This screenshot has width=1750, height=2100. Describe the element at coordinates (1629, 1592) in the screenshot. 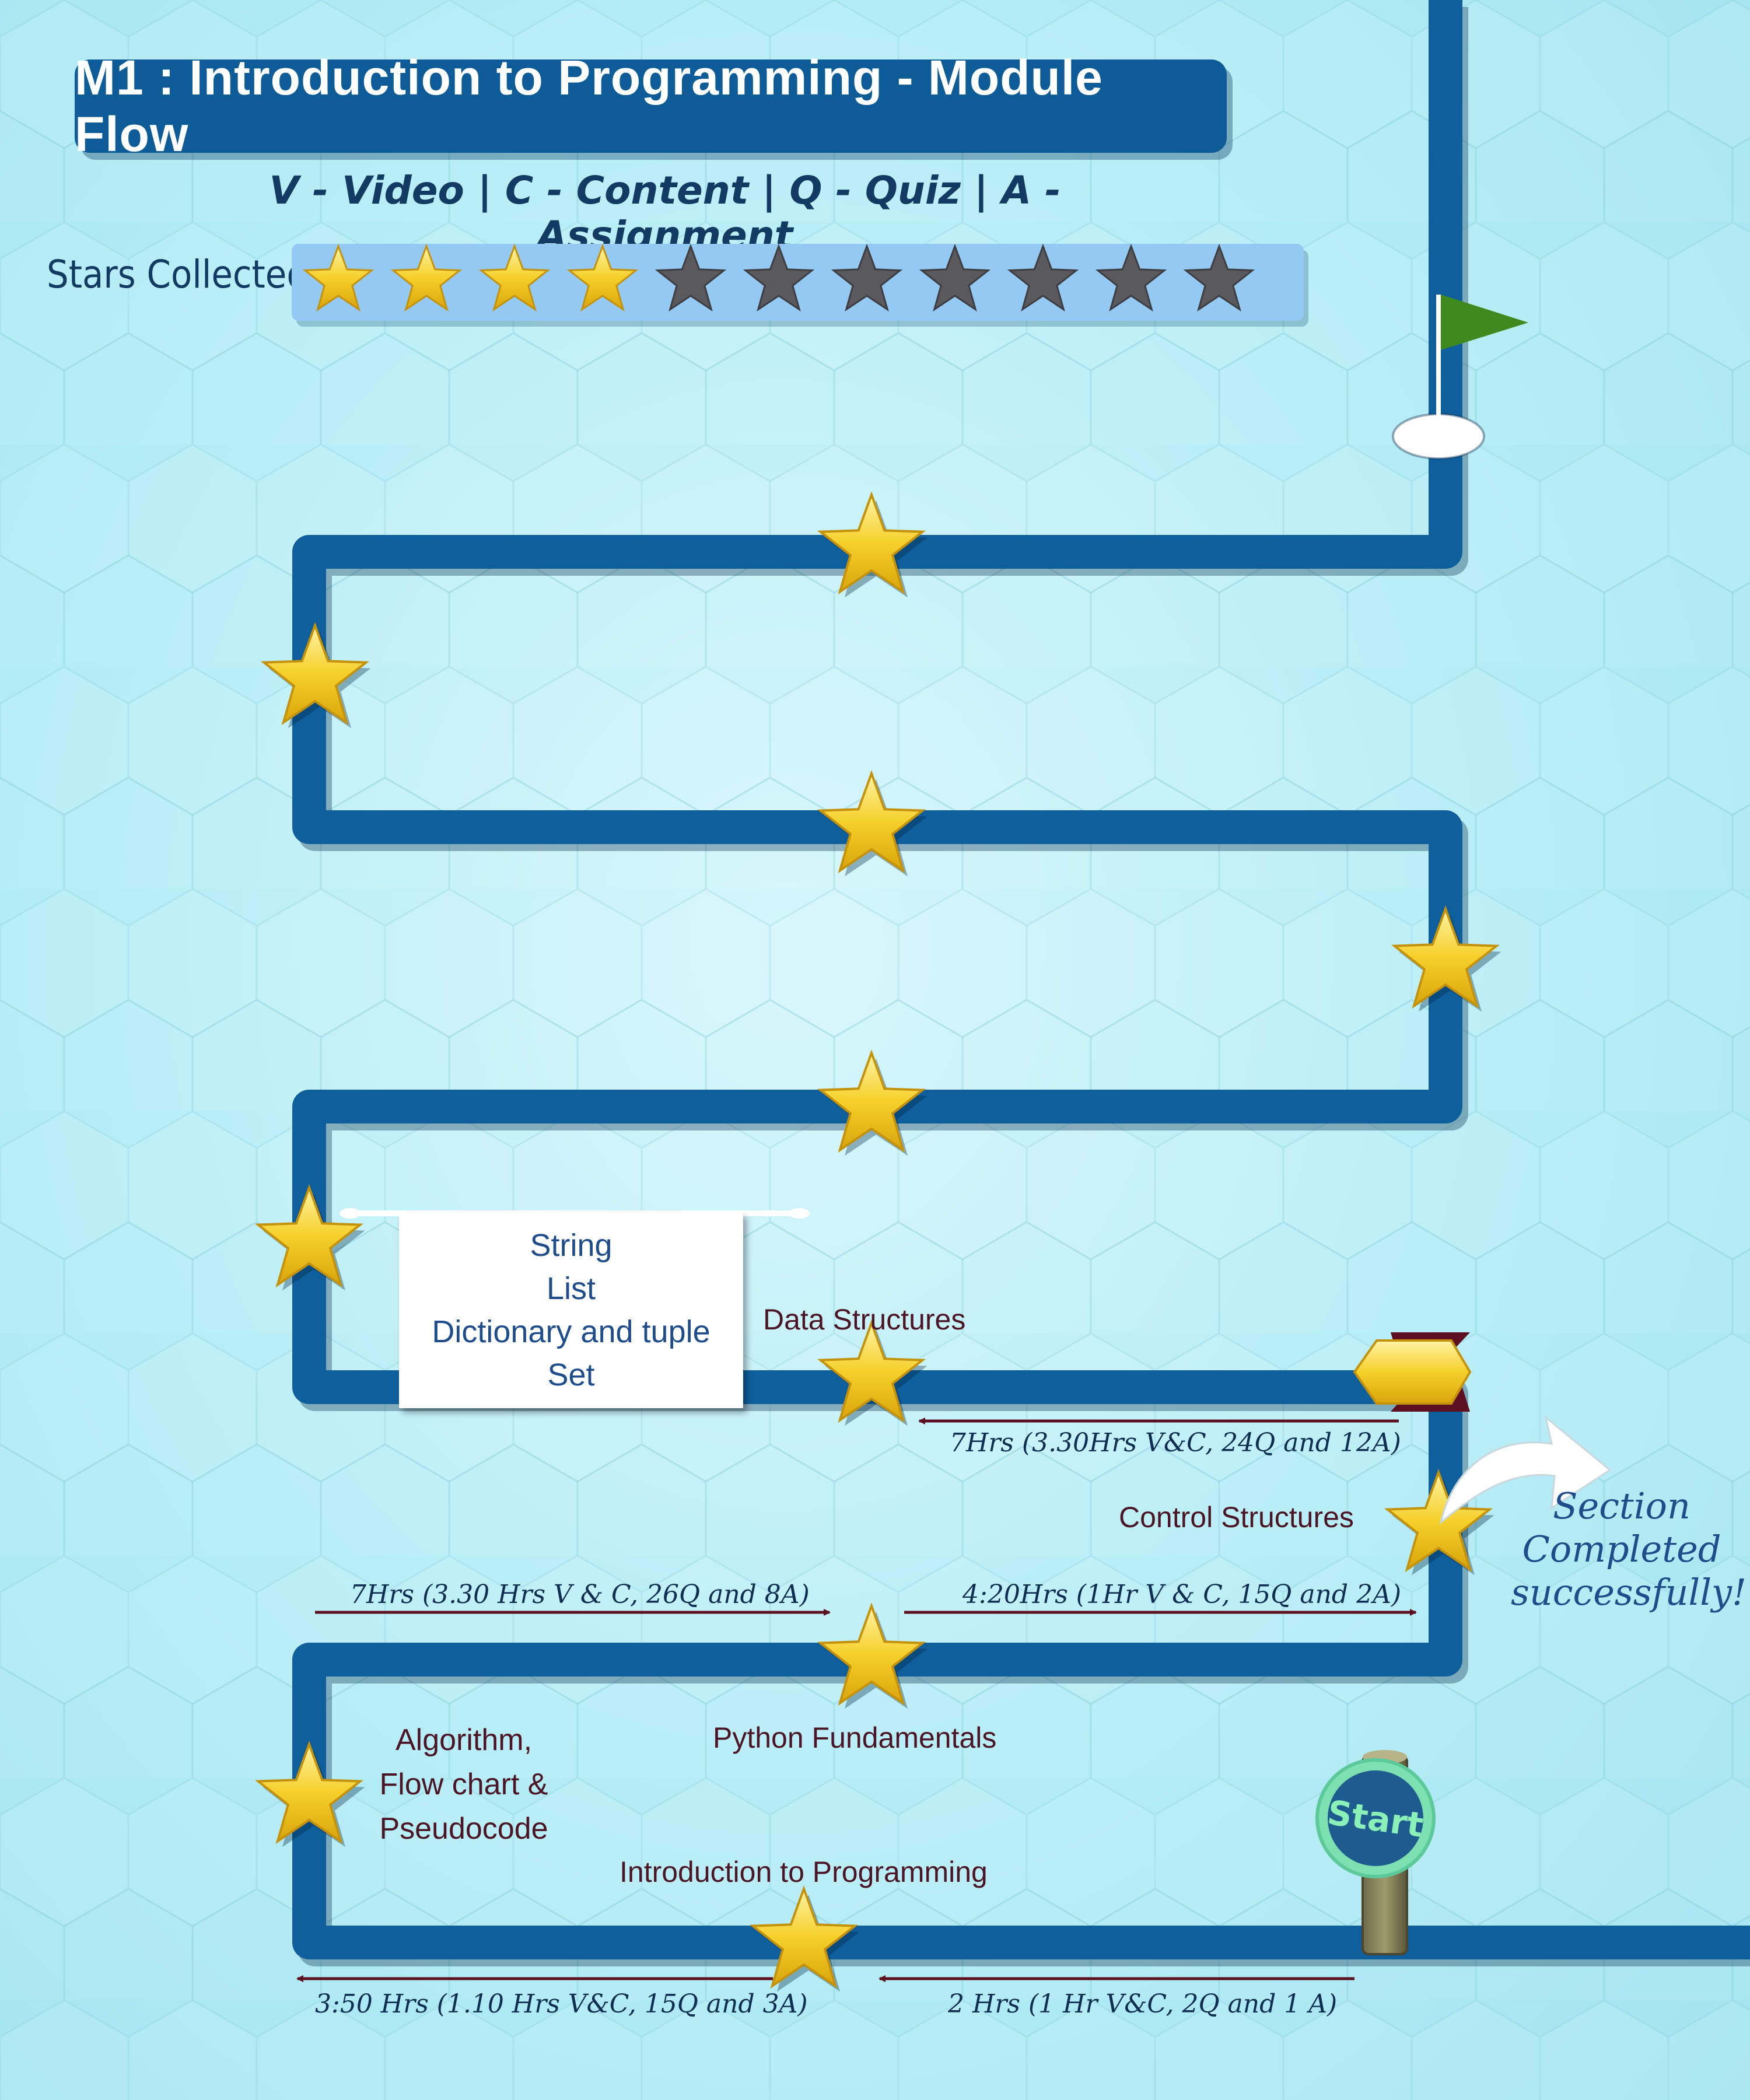

I see `completed-line: successfully!` at that location.